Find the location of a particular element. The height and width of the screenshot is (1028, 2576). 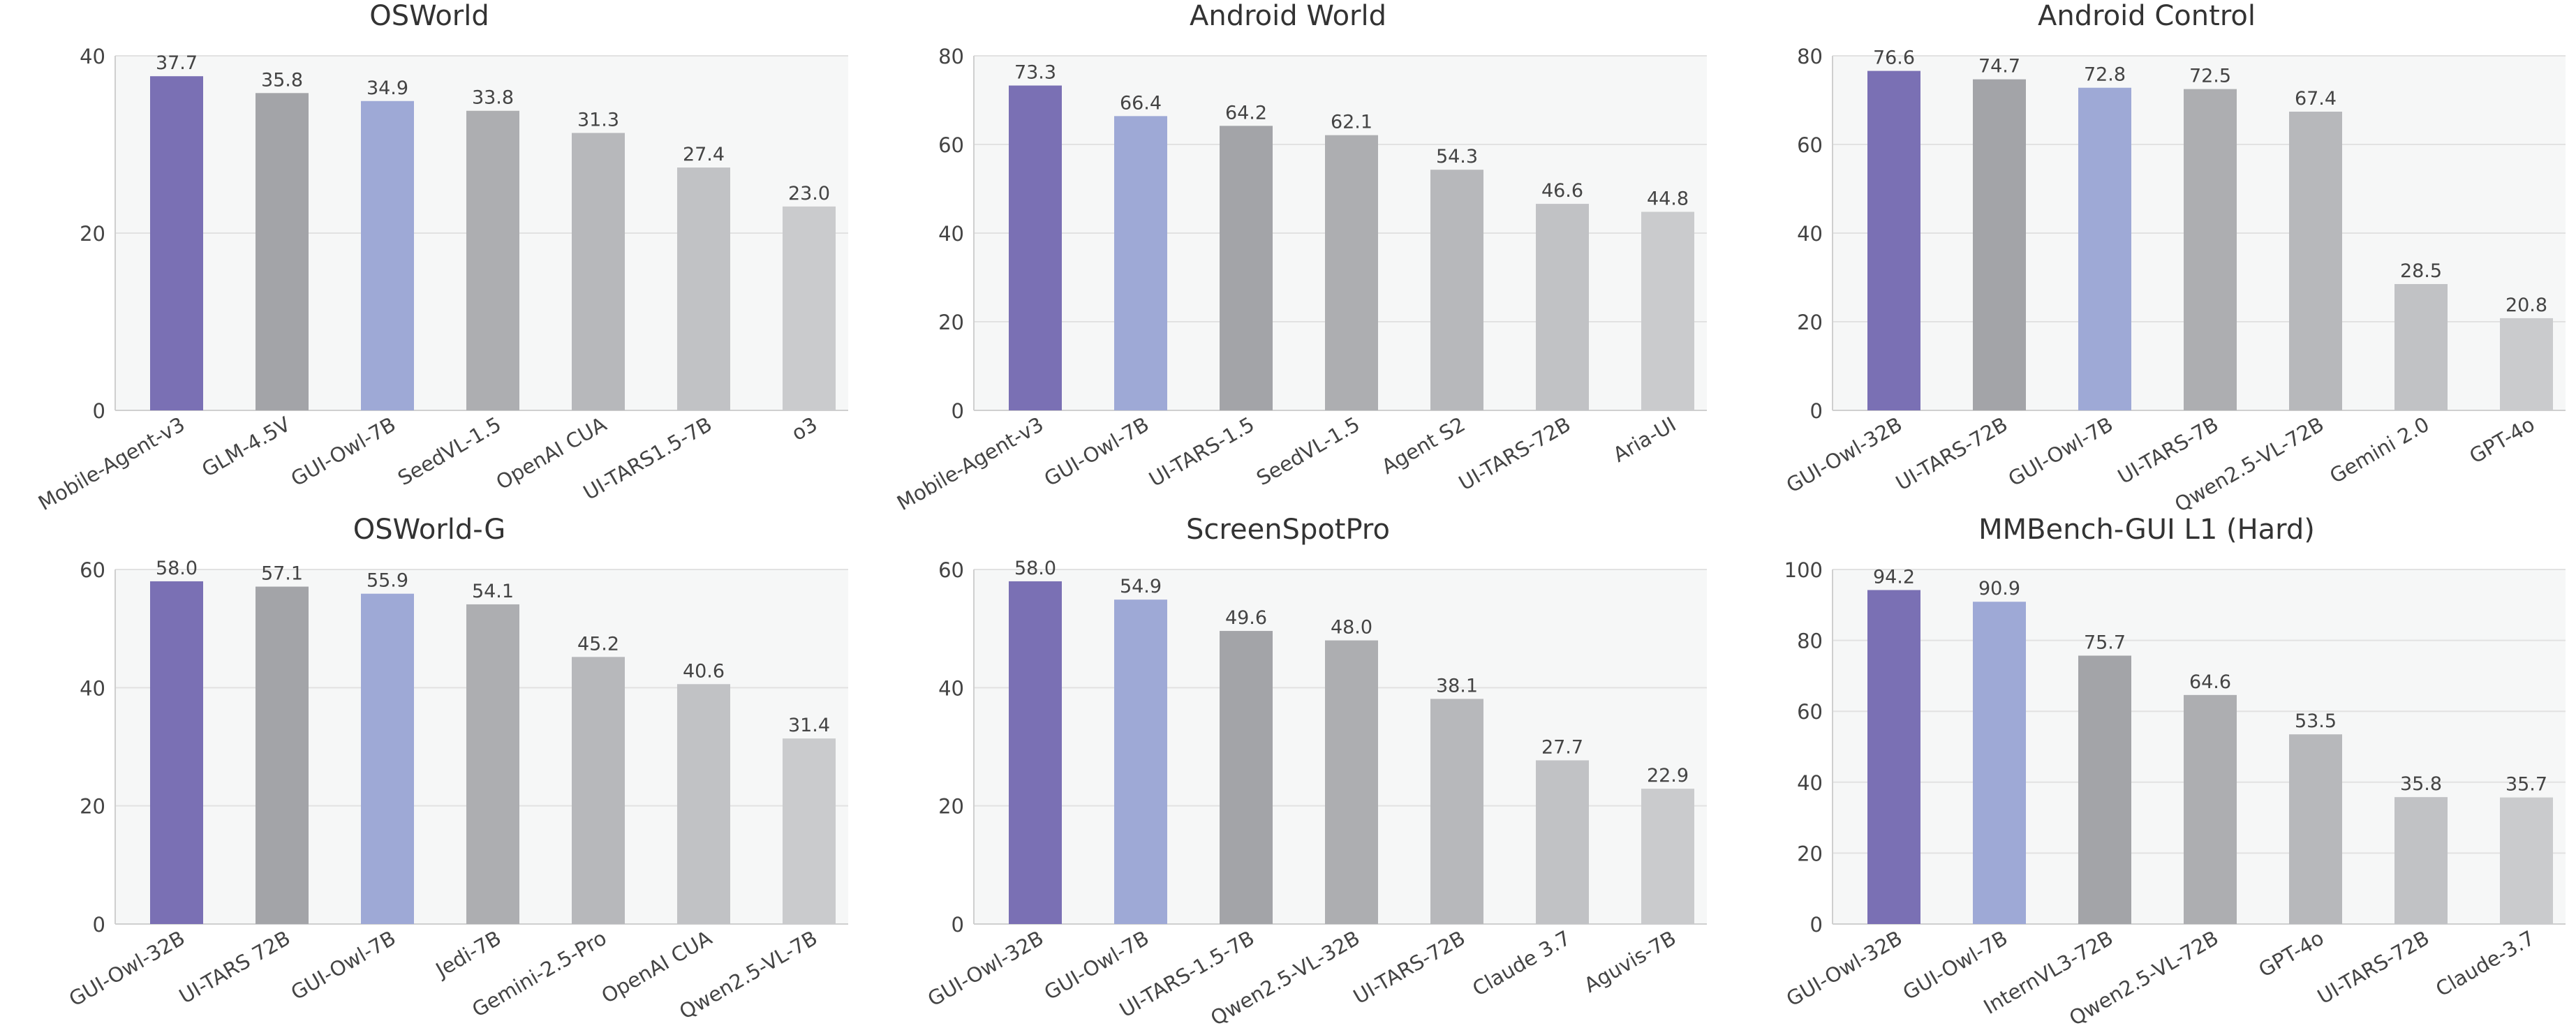

x-tick-label: o3 is located at coordinates (804, 429).